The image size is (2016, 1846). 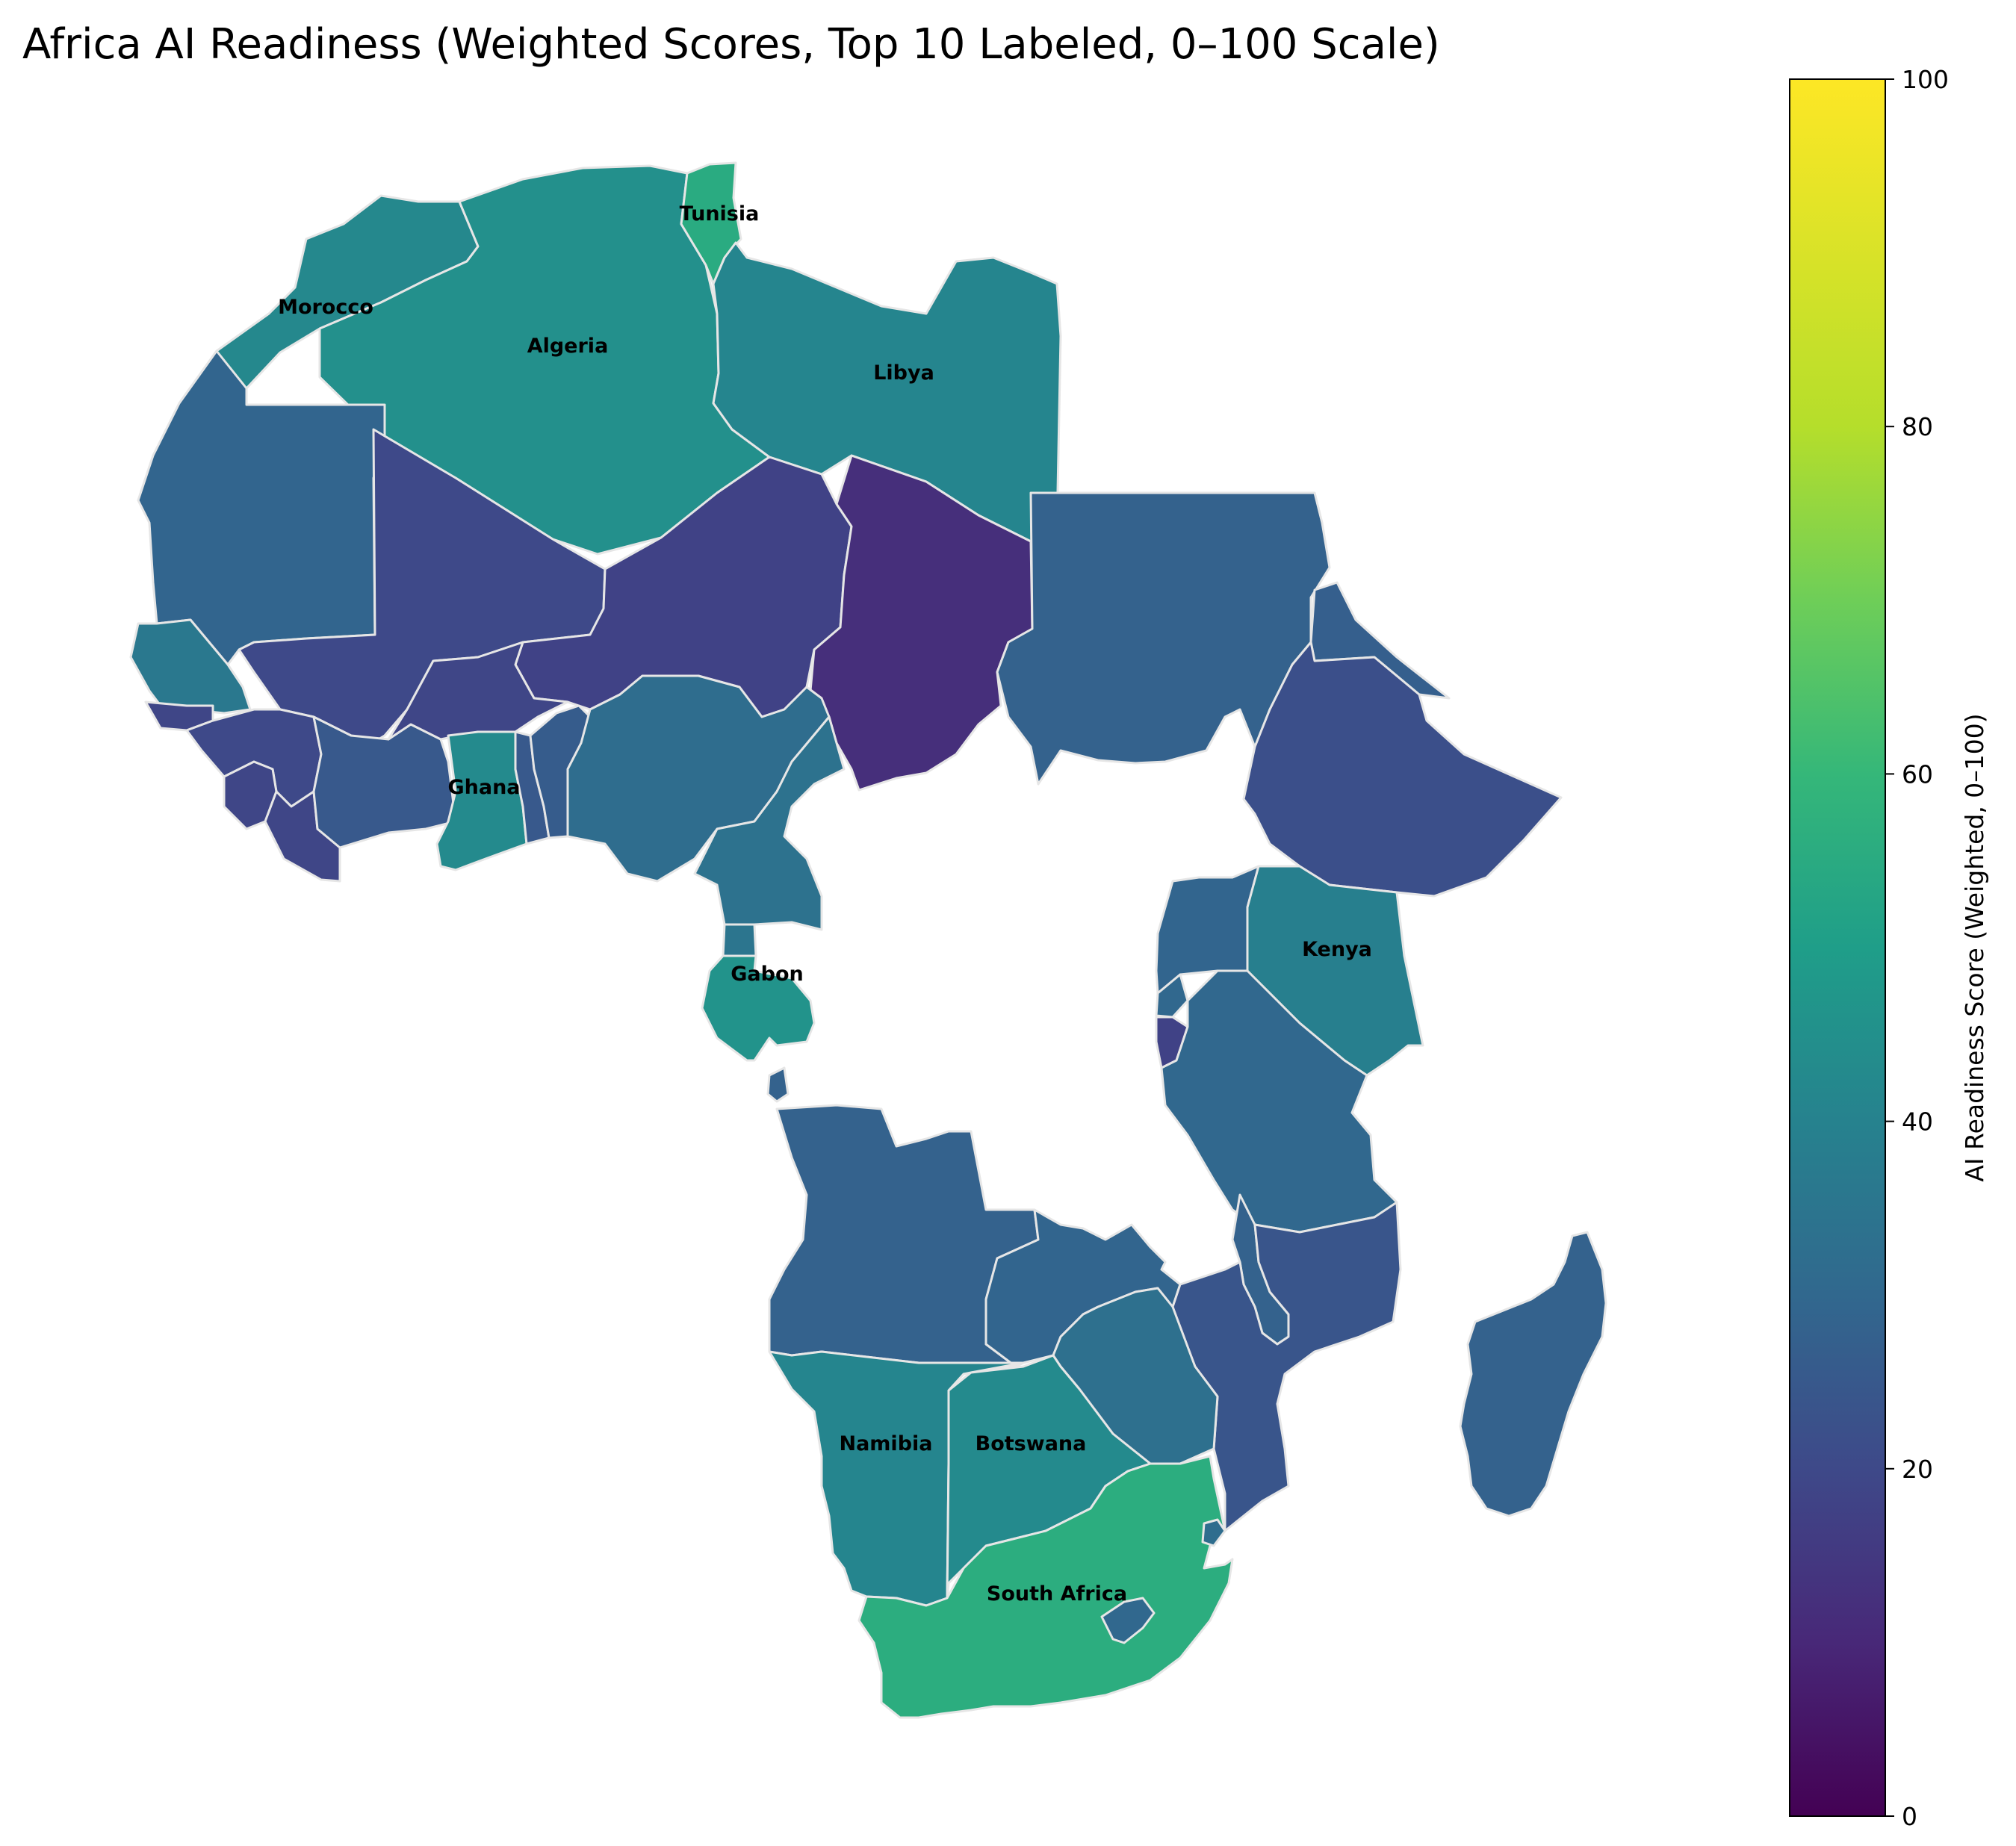 I want to click on label-namibia: Namibia, so click(x=885, y=1443).